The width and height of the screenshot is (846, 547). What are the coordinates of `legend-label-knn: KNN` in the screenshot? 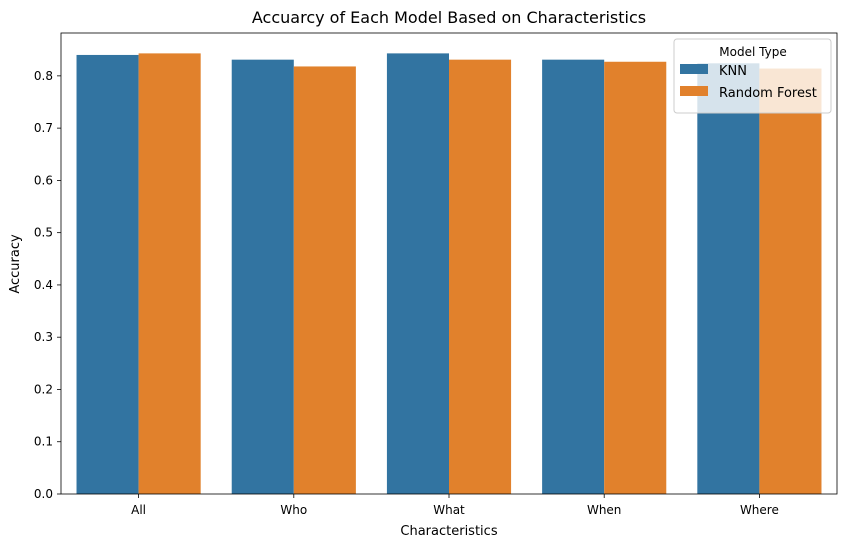 It's located at (733, 71).